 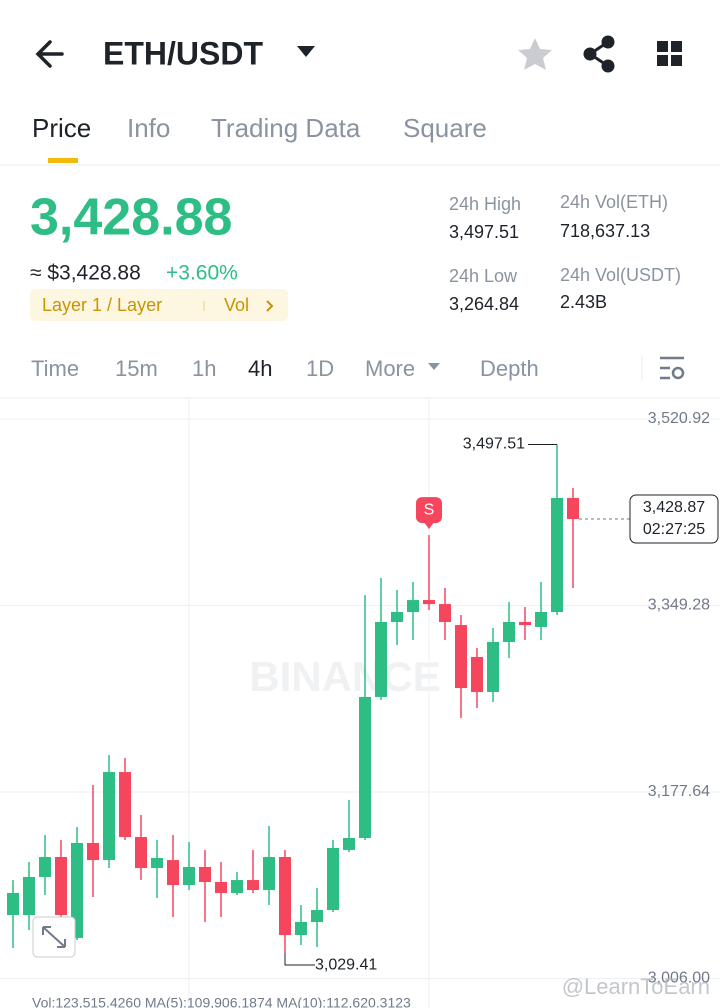 What do you see at coordinates (679, 418) in the screenshot?
I see `y-tick-label: 3,520.92` at bounding box center [679, 418].